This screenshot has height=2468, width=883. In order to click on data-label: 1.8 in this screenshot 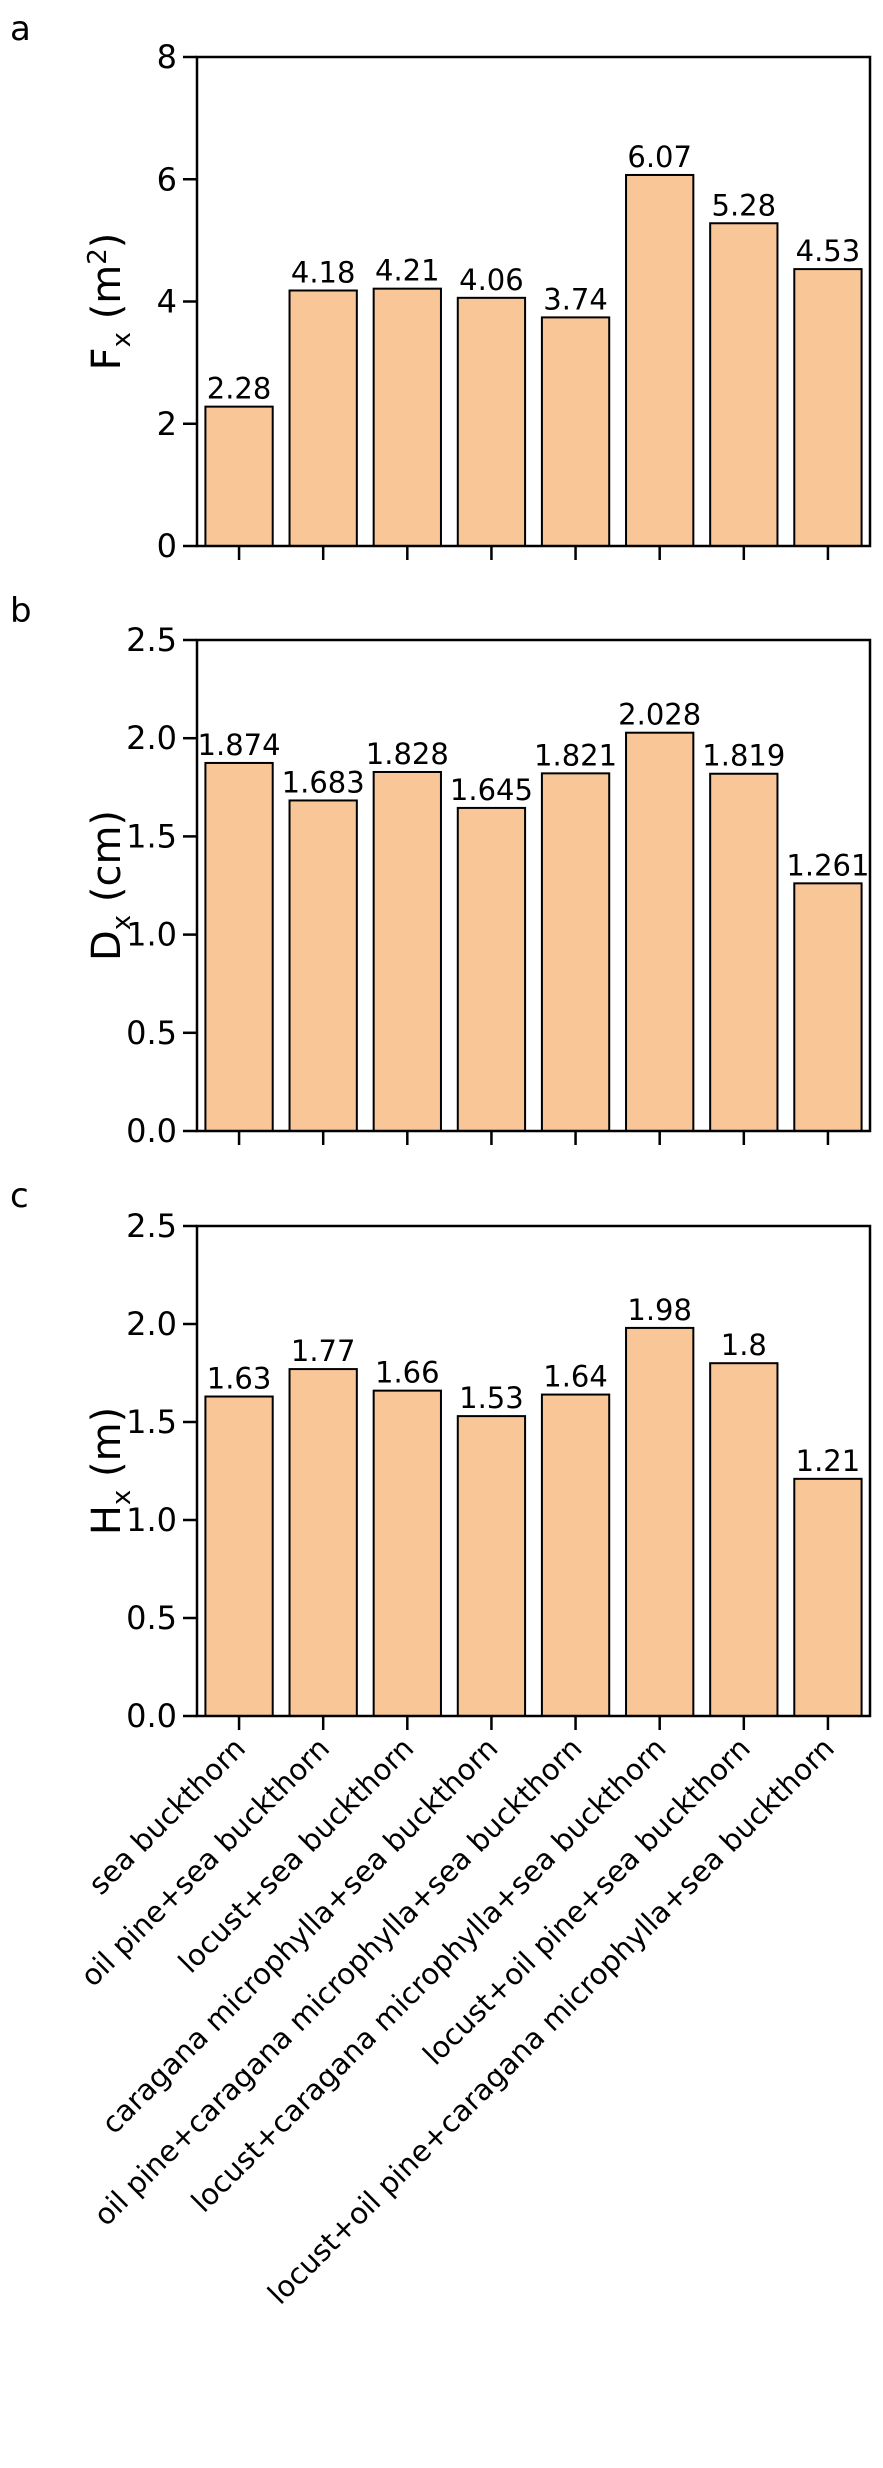, I will do `click(744, 1345)`.